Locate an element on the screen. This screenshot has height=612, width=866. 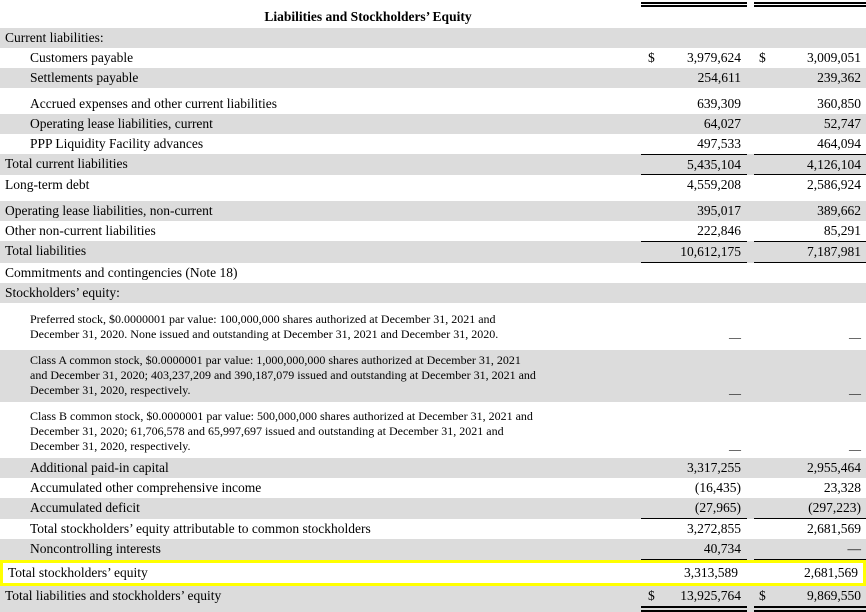
value-col1: 10,612,175 is located at coordinates (710, 252).